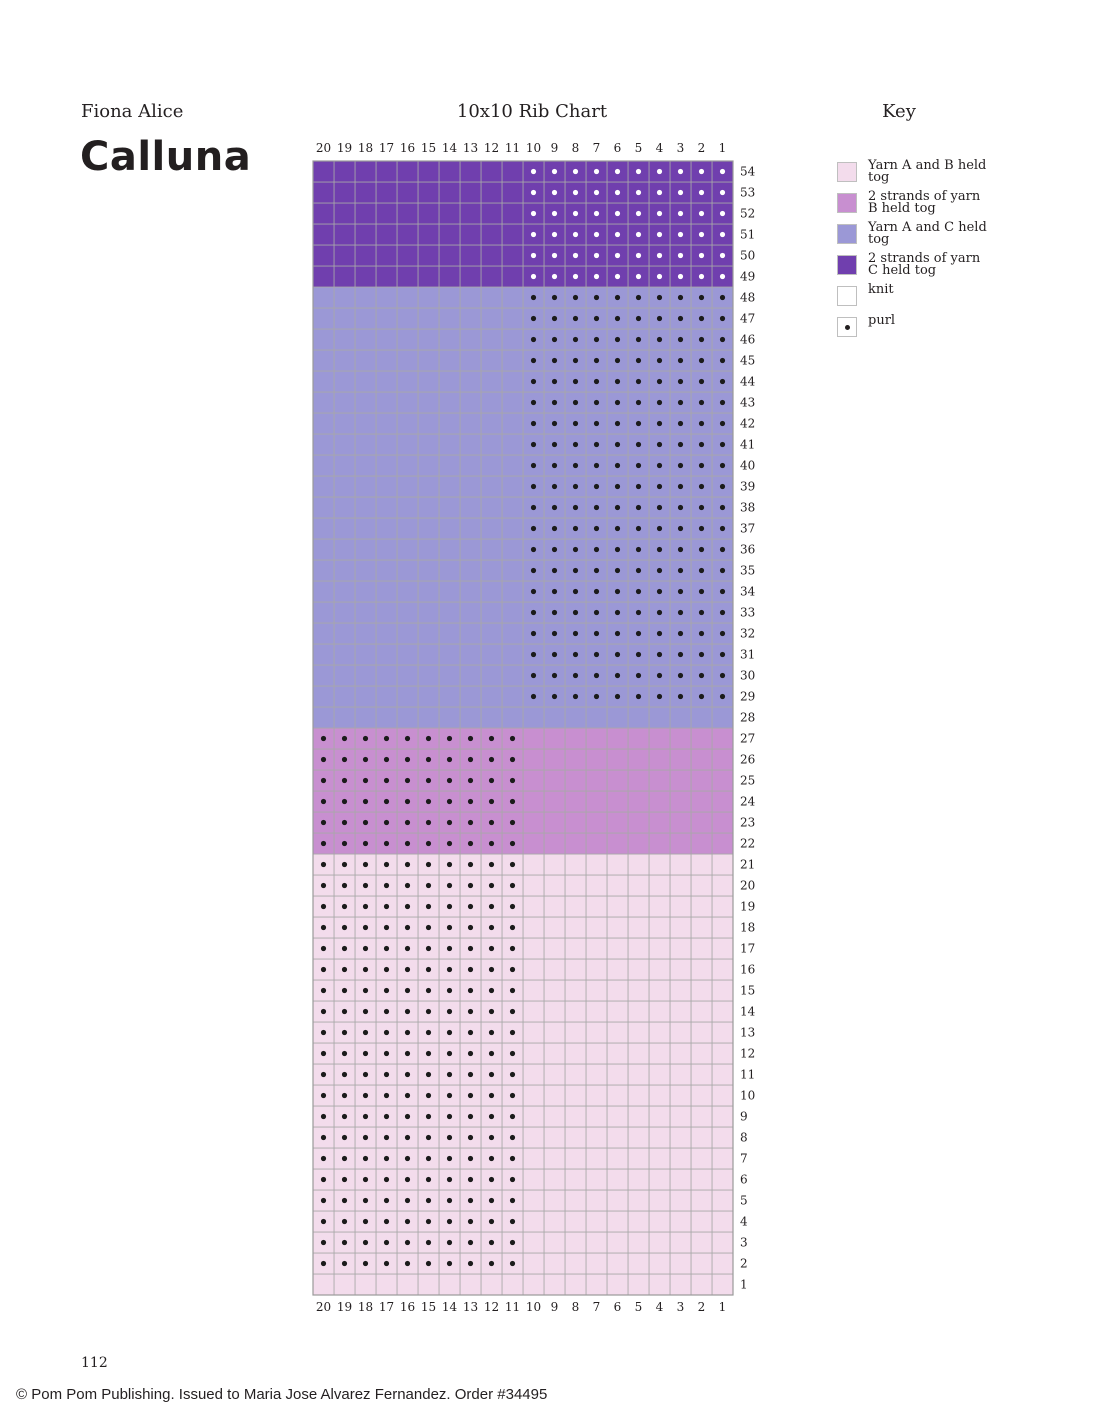 The width and height of the screenshot is (1100, 1418). I want to click on column-label: 14, so click(450, 148).